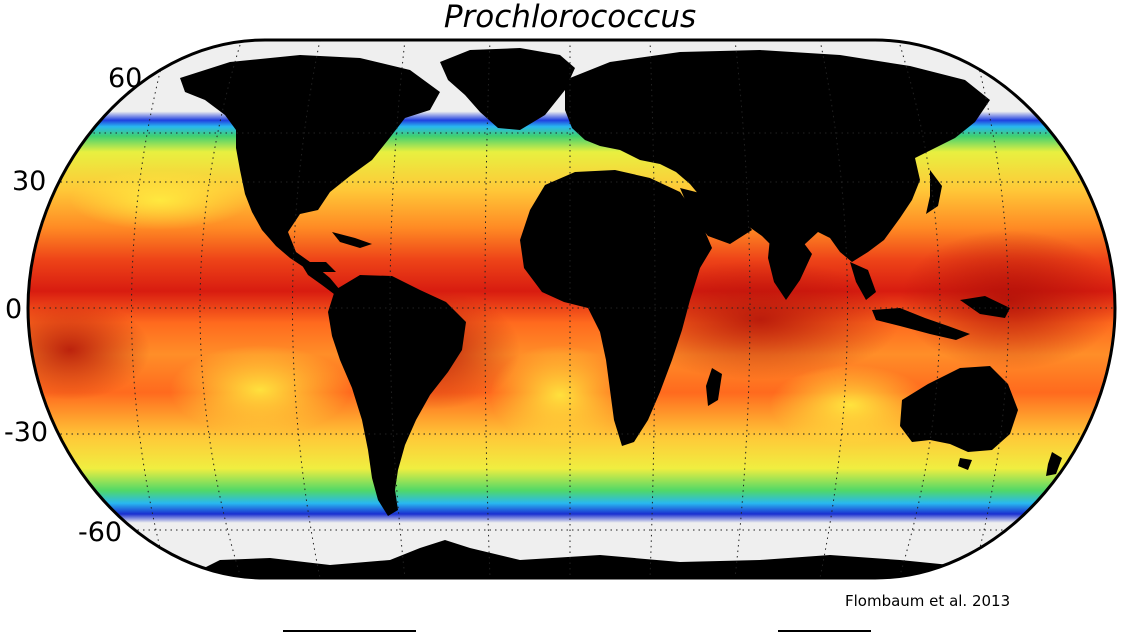 The image size is (1140, 633). Describe the element at coordinates (570, 17) in the screenshot. I see `map-title: Prochlorococcus` at that location.